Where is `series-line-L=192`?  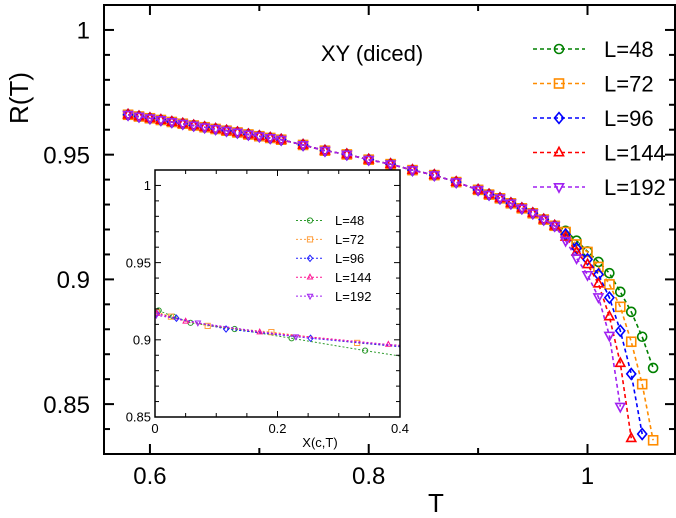
series-line-L=192 is located at coordinates (278, 330).